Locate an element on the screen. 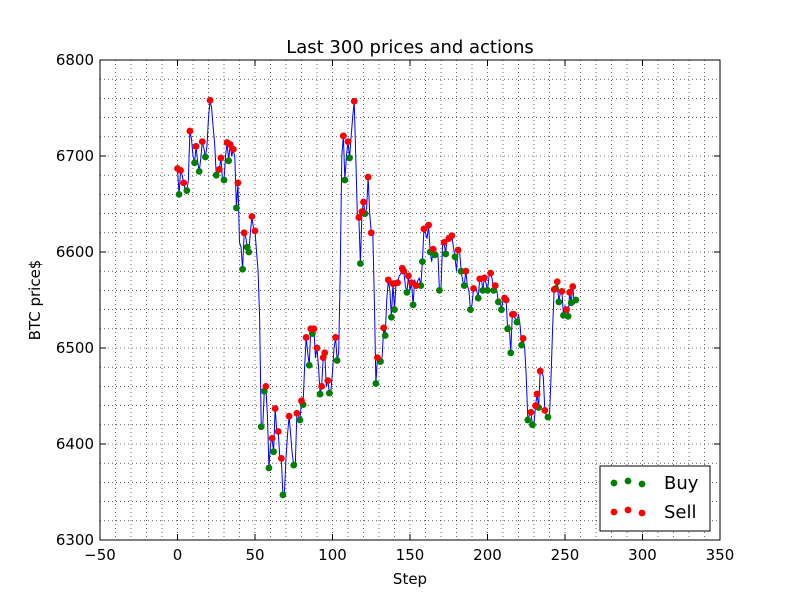 The width and height of the screenshot is (800, 604). legend-sell-markers is located at coordinates (628, 511).